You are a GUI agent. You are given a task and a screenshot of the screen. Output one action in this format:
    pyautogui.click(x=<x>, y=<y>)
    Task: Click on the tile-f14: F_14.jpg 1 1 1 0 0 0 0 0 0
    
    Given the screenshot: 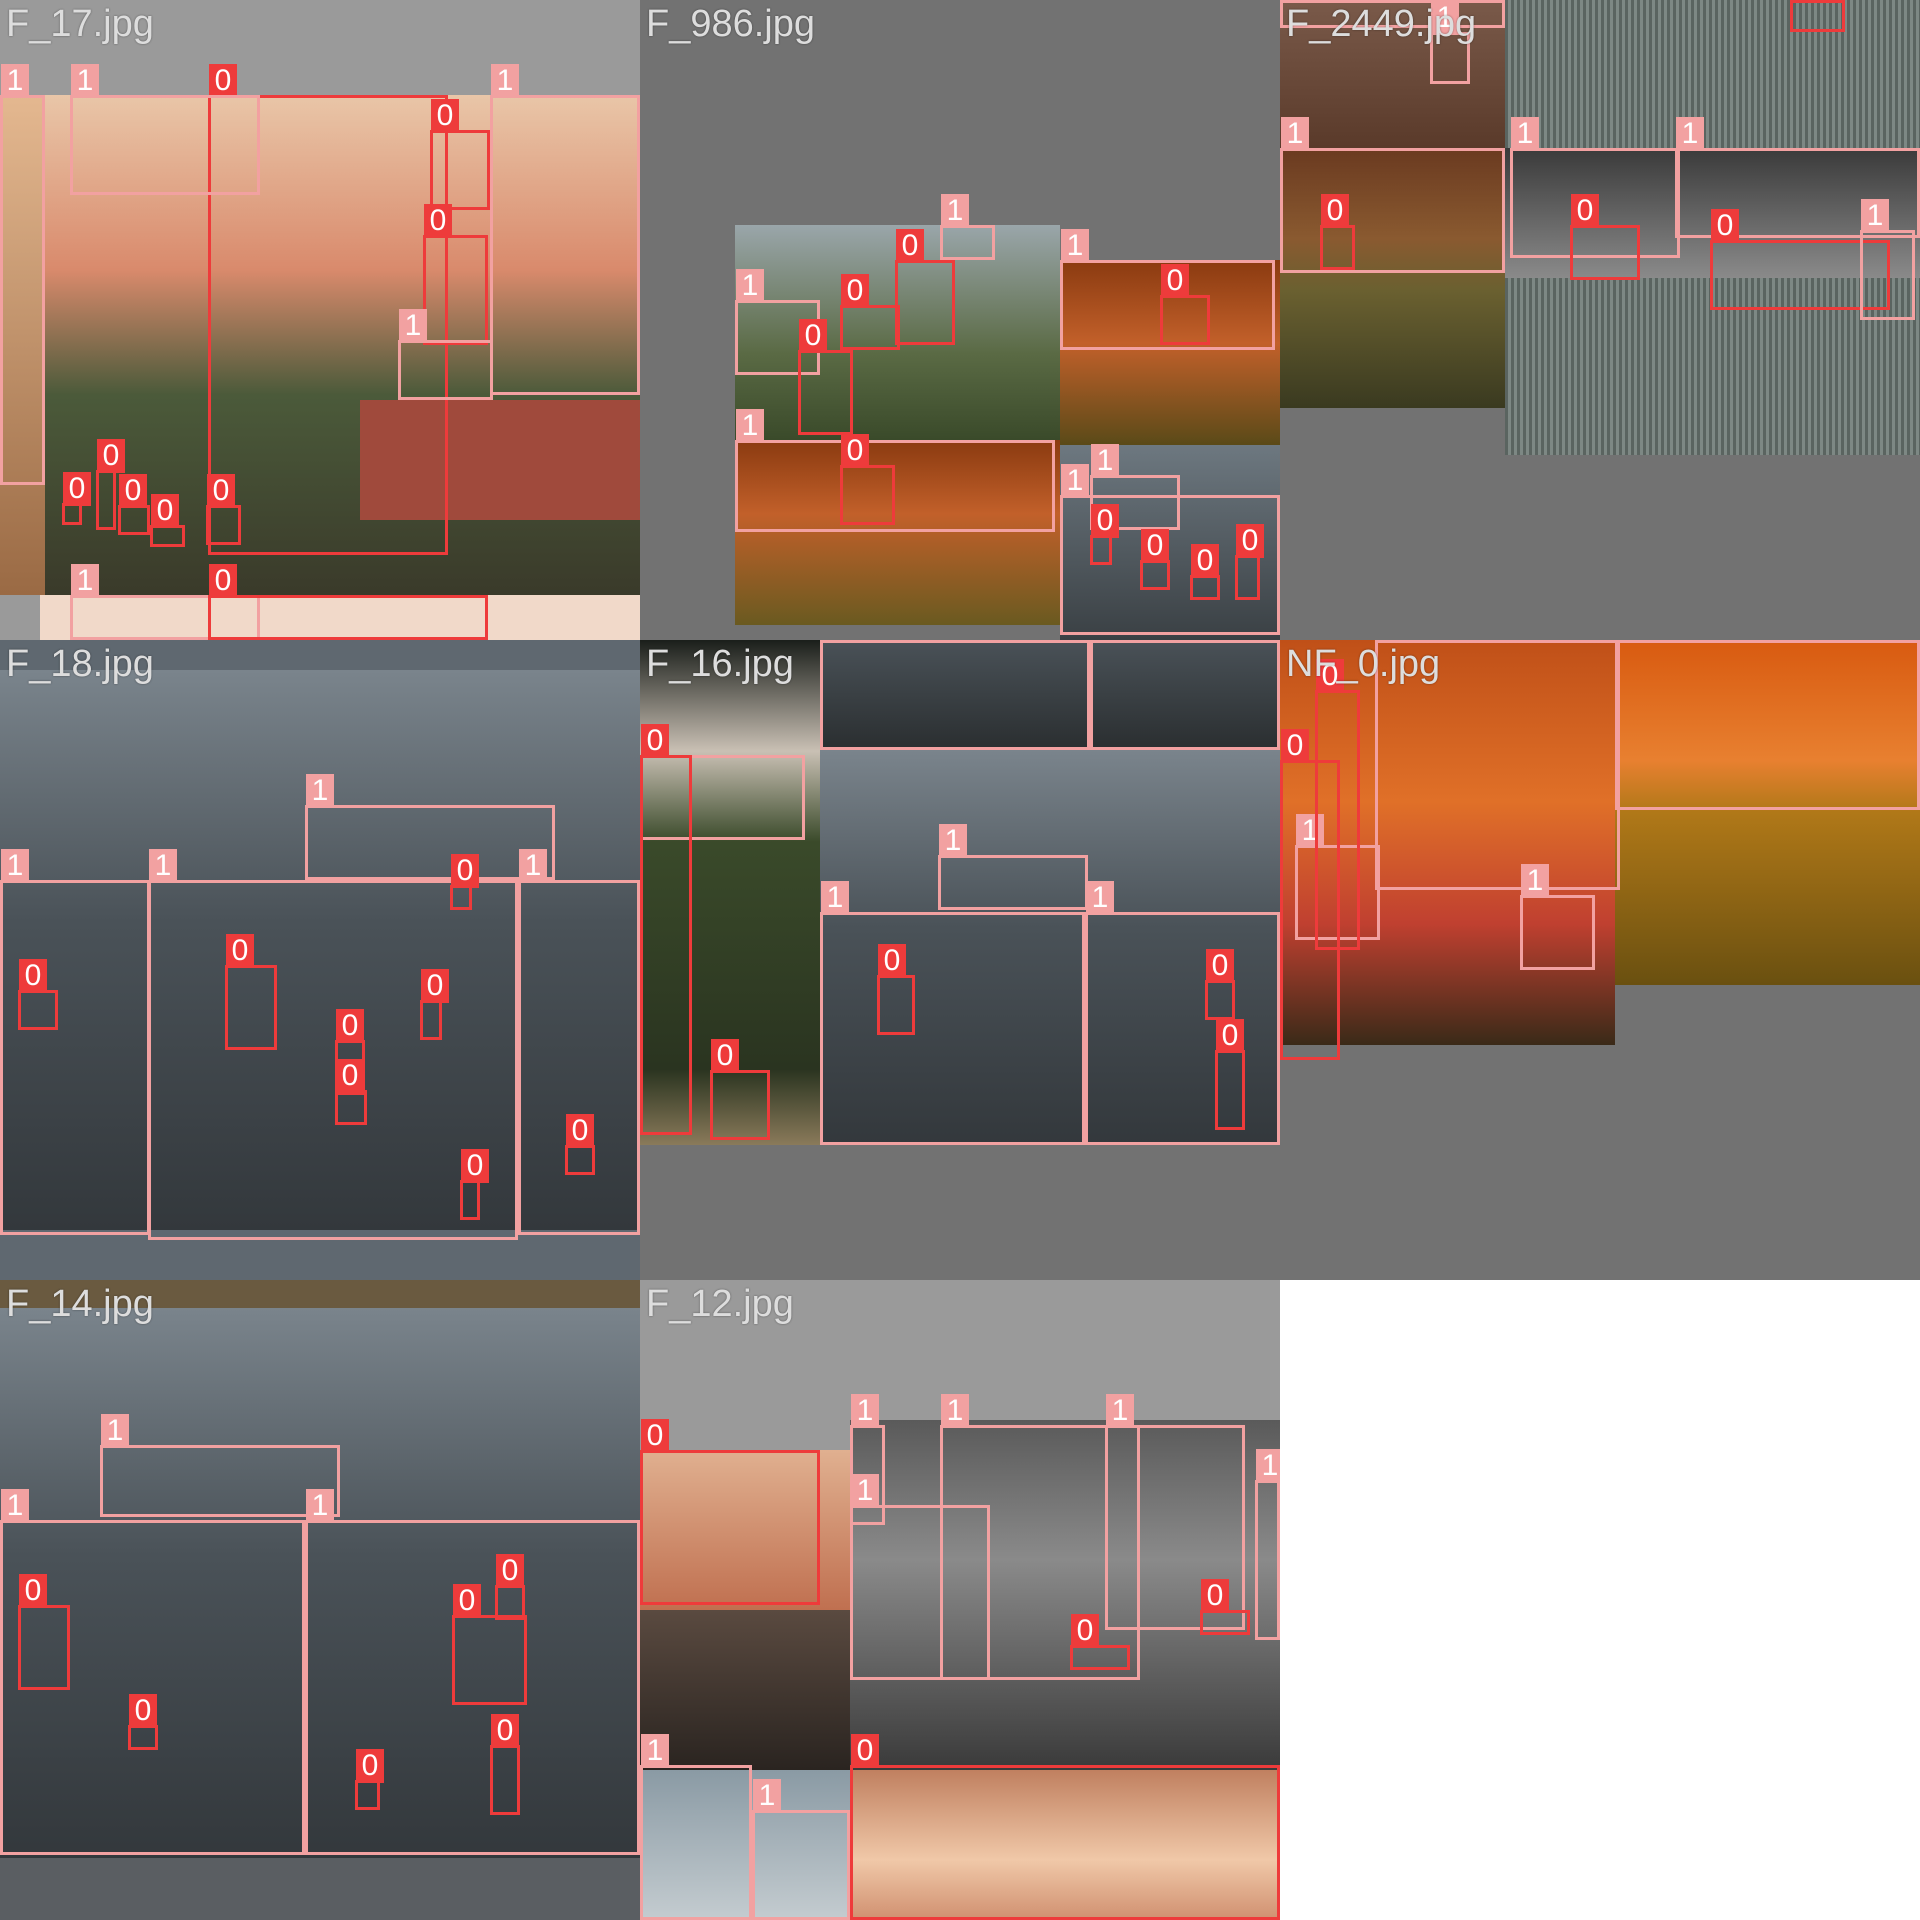 What is the action you would take?
    pyautogui.click(x=320, y=1600)
    